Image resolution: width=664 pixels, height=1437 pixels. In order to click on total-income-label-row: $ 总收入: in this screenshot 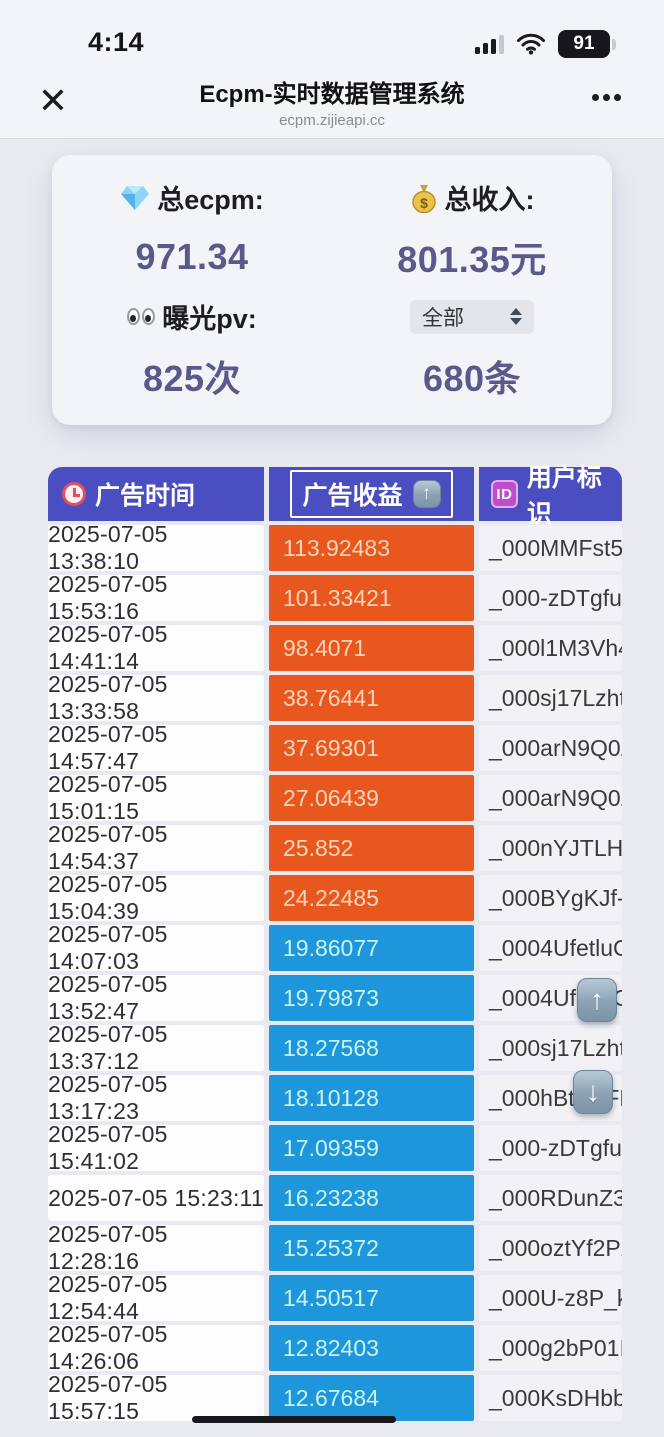, I will do `click(472, 197)`.